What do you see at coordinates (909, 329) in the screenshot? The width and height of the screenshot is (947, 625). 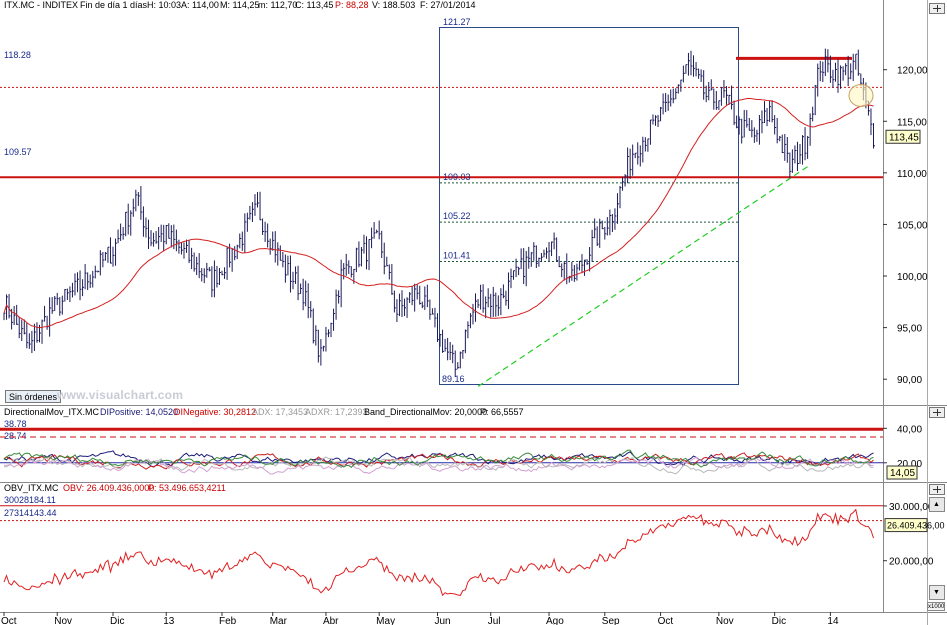 I see `y-tick-label: 95,00` at bounding box center [909, 329].